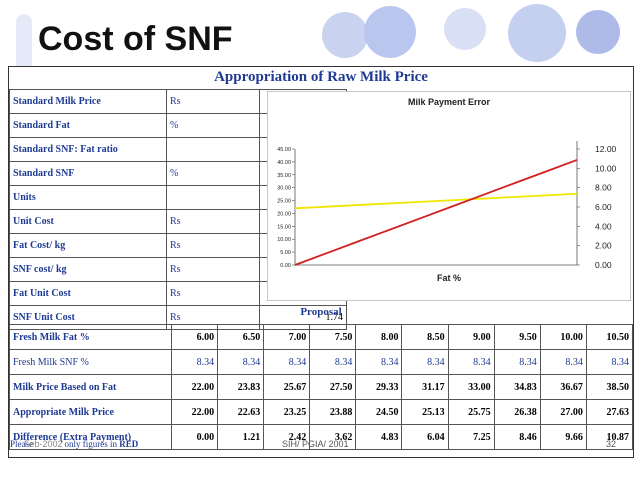  Describe the element at coordinates (287, 412) in the screenshot. I see `proposal-cell: 23.25` at that location.